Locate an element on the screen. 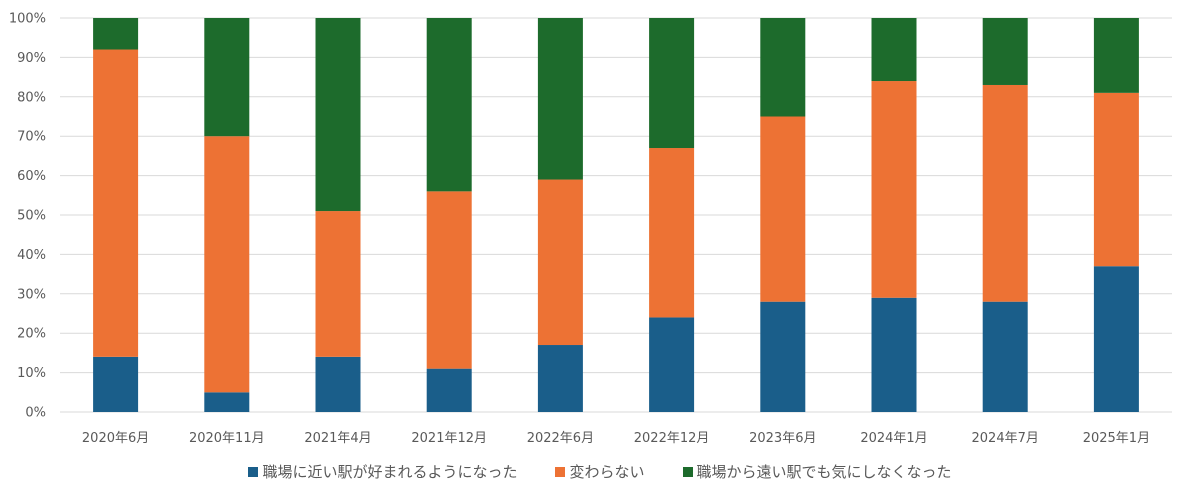 The height and width of the screenshot is (502, 1200). y-tick-label: 10% is located at coordinates (31, 373).